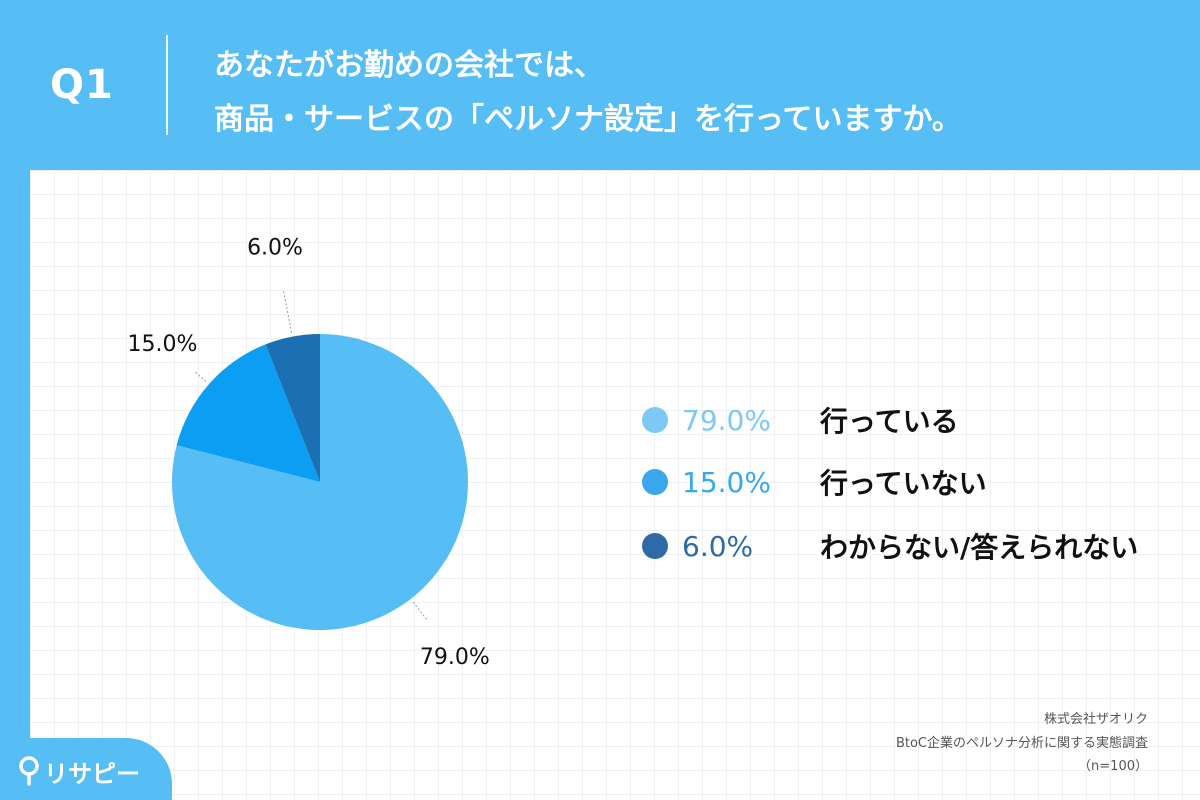 The width and height of the screenshot is (1200, 800). Describe the element at coordinates (82, 85) in the screenshot. I see `question-number: Q1` at that location.